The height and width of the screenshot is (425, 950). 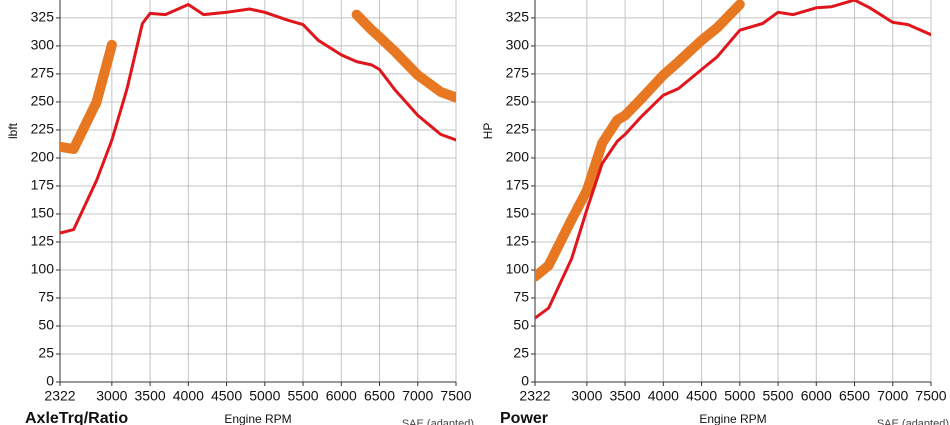 What do you see at coordinates (488, 131) in the screenshot?
I see `y-axis-label: HP` at bounding box center [488, 131].